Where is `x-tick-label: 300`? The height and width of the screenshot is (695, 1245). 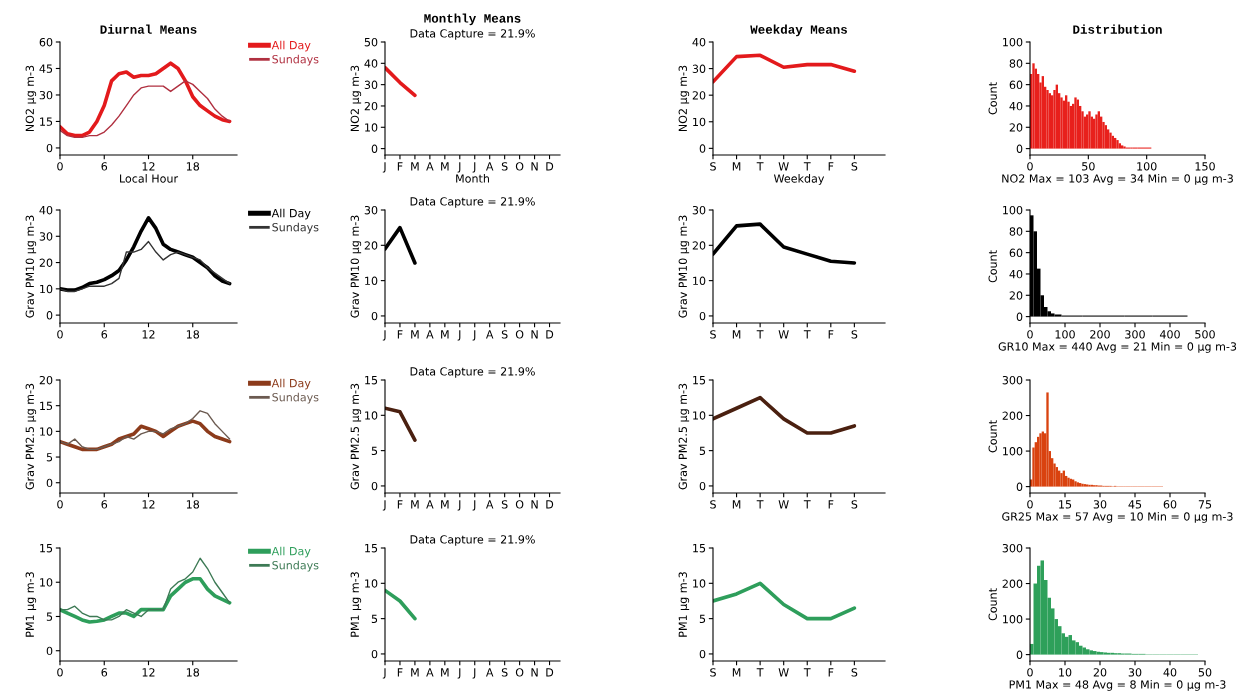
x-tick-label: 300 is located at coordinates (1135, 334).